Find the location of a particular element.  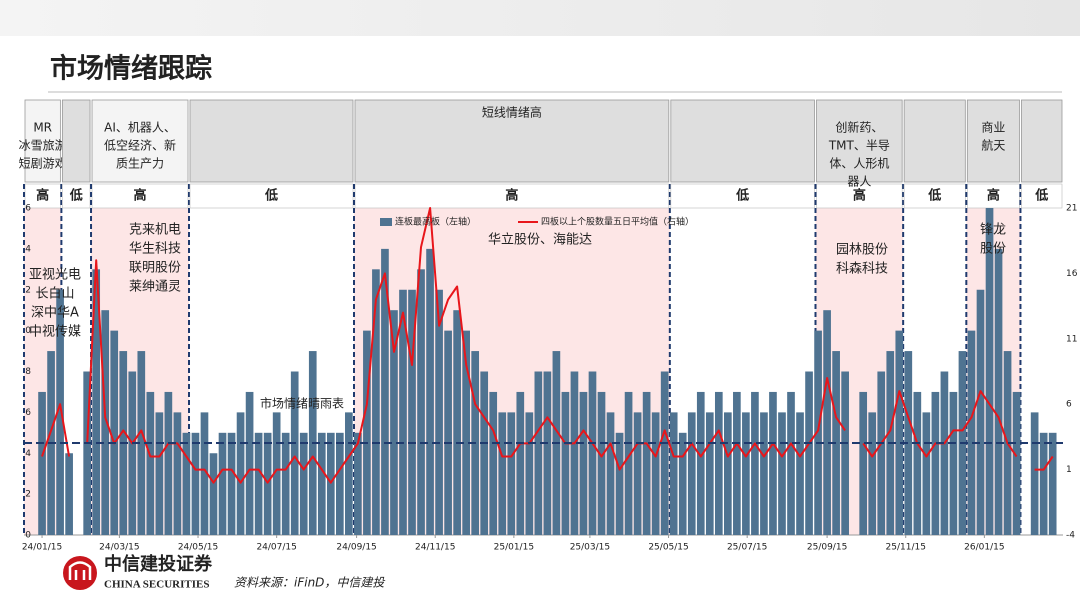

source: 资料来源：iFinD，中信建投 is located at coordinates (309, 583).